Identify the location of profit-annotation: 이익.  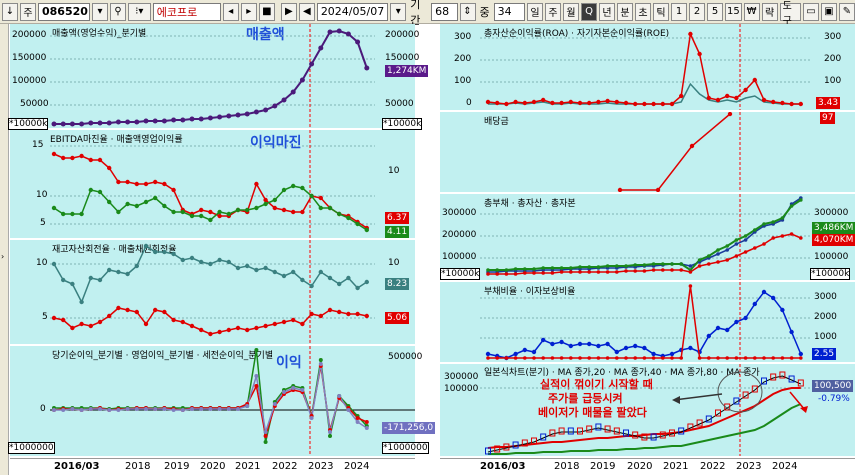
(289, 363).